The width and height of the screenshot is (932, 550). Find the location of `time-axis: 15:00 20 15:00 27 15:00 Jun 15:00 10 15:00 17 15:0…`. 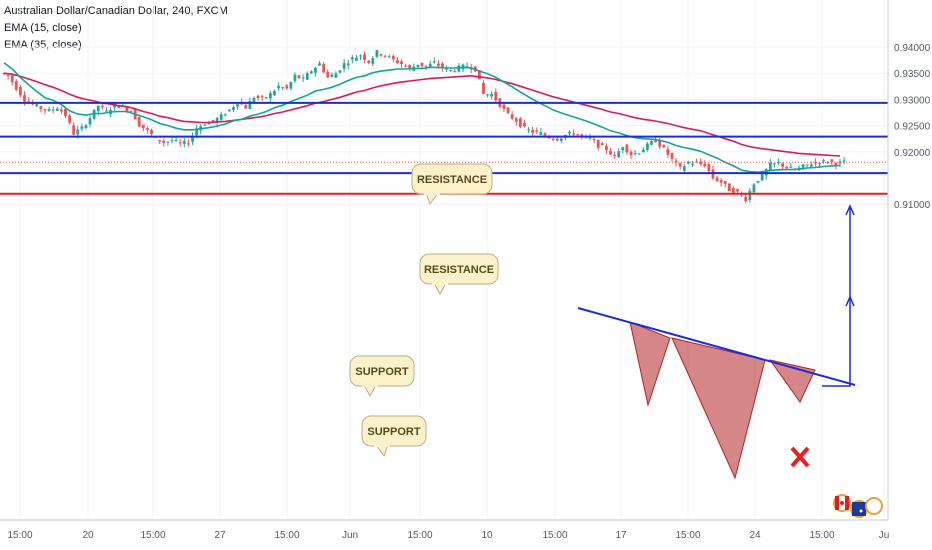

time-axis: 15:00 20 15:00 27 15:00 Jun 15:00 10 15:00 17 15:0… is located at coordinates (444, 530).